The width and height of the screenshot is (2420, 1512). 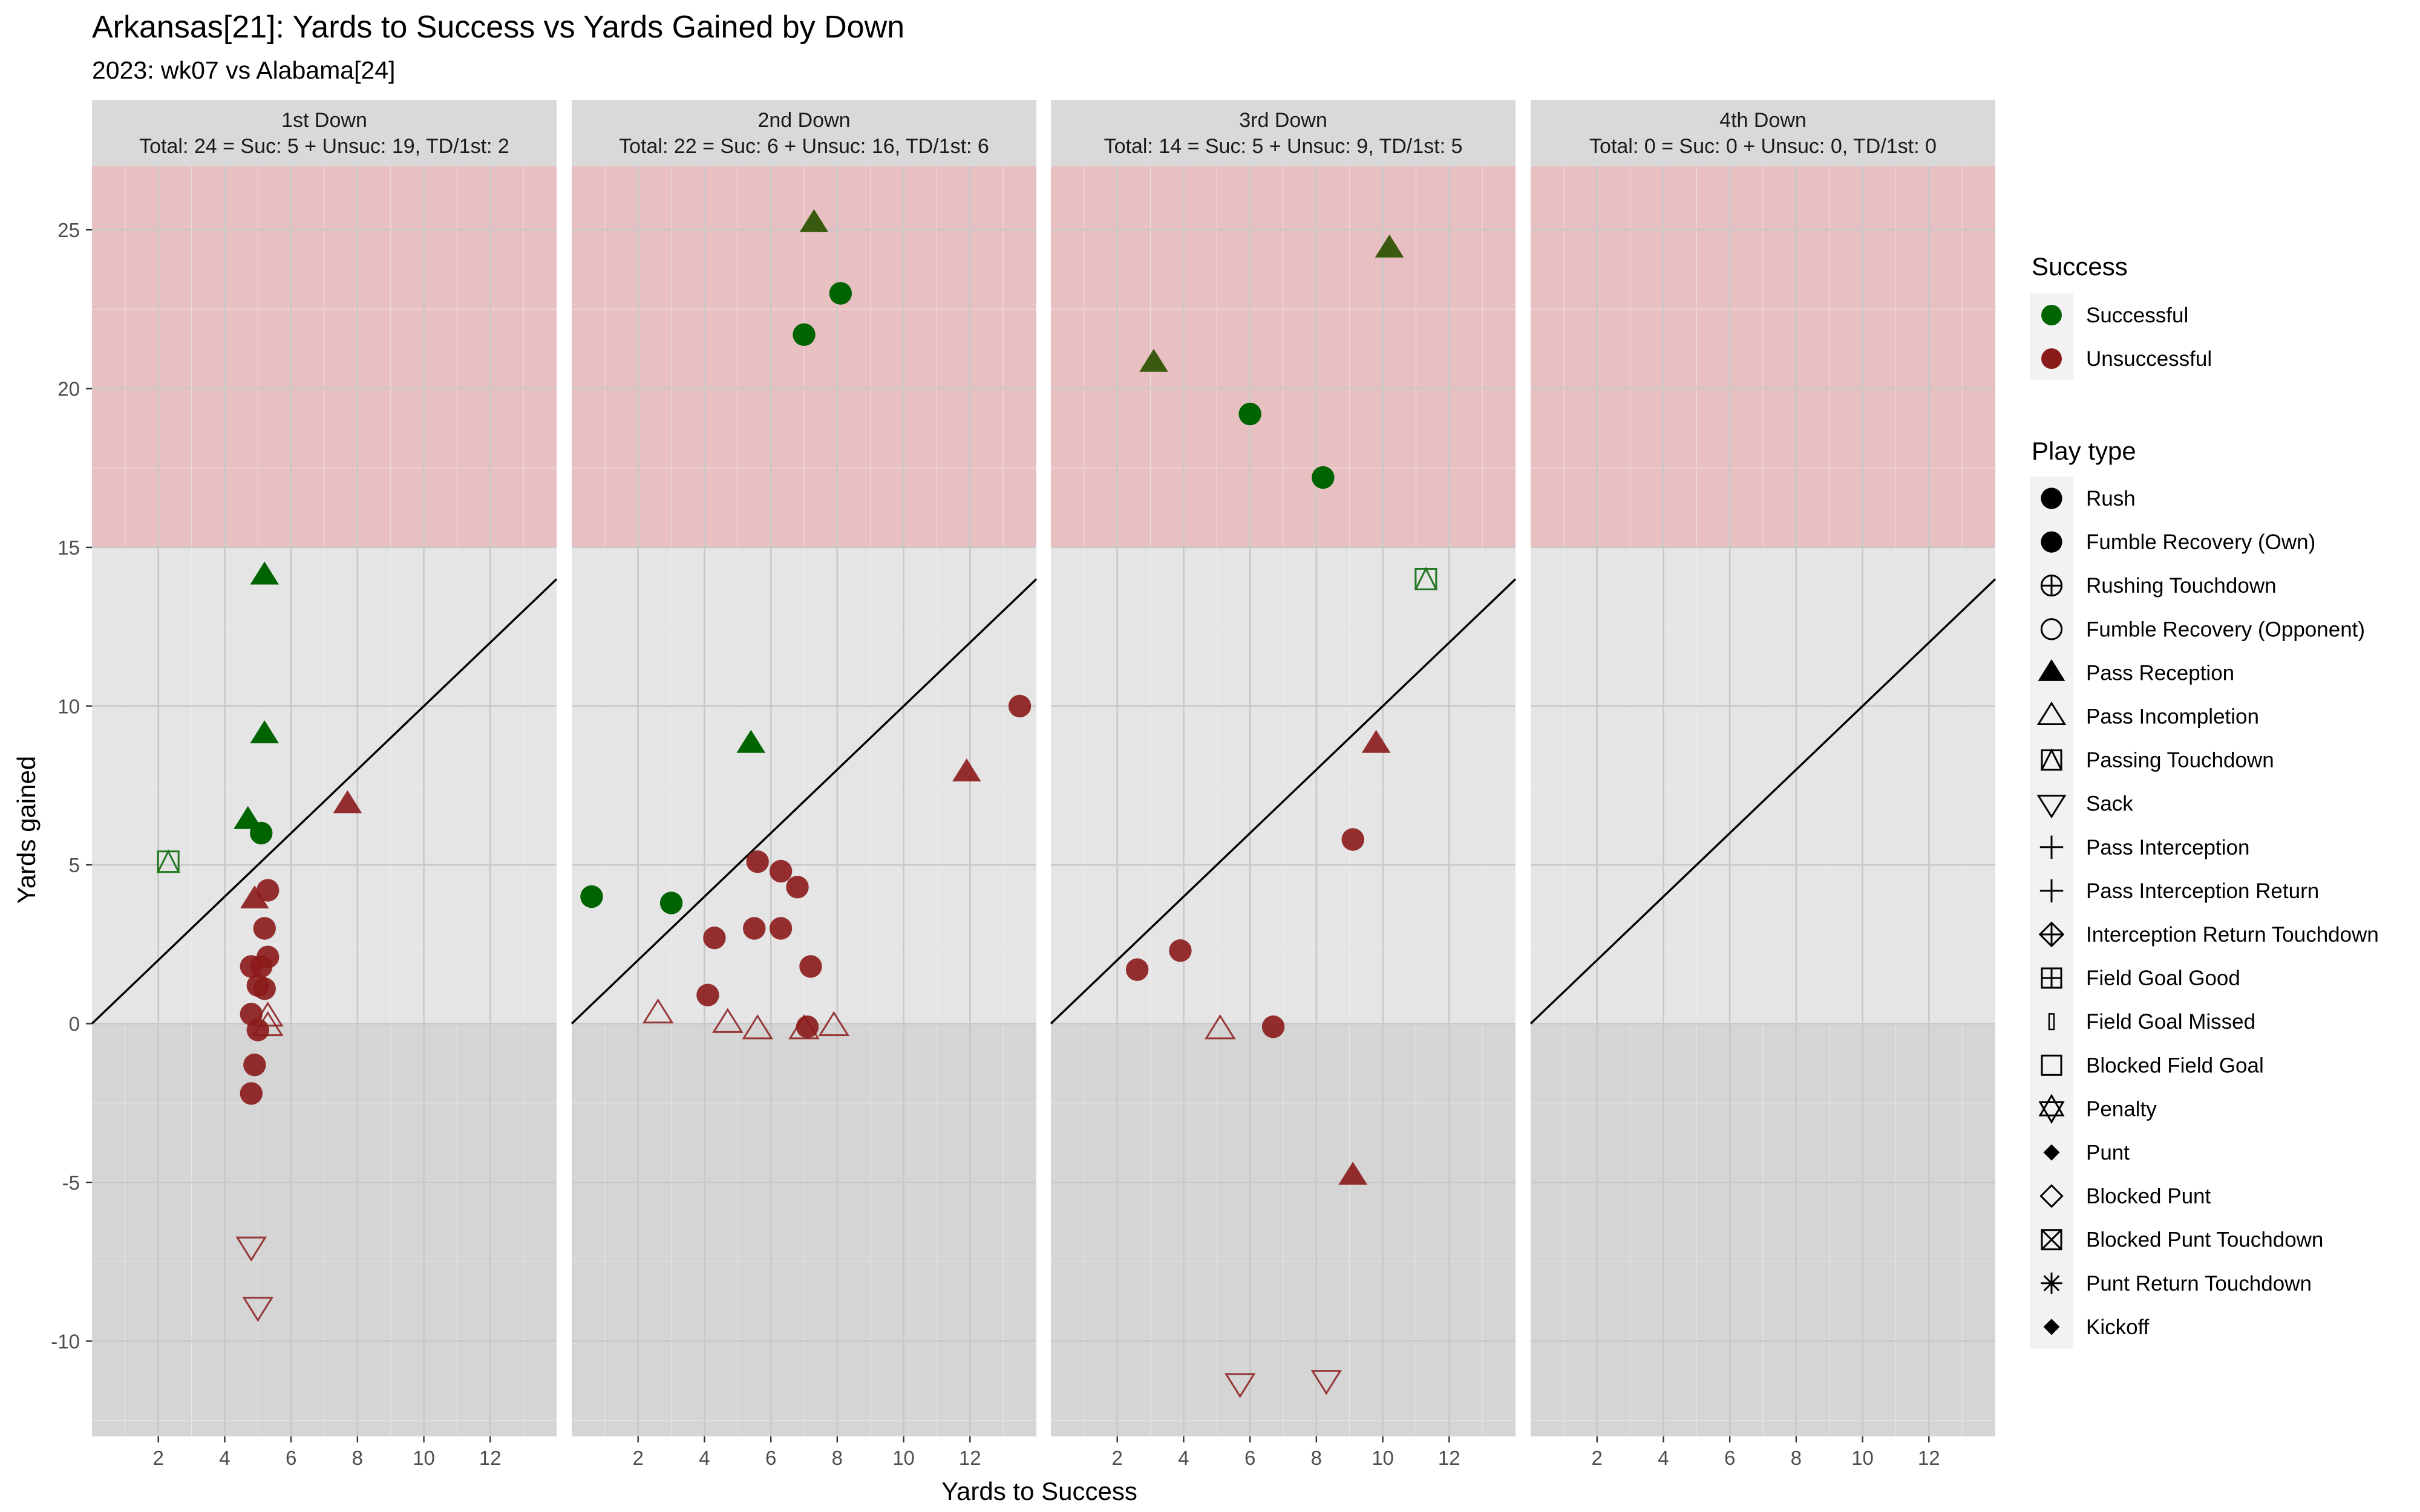 I want to click on marker-triangle, so click(x=2051, y=760).